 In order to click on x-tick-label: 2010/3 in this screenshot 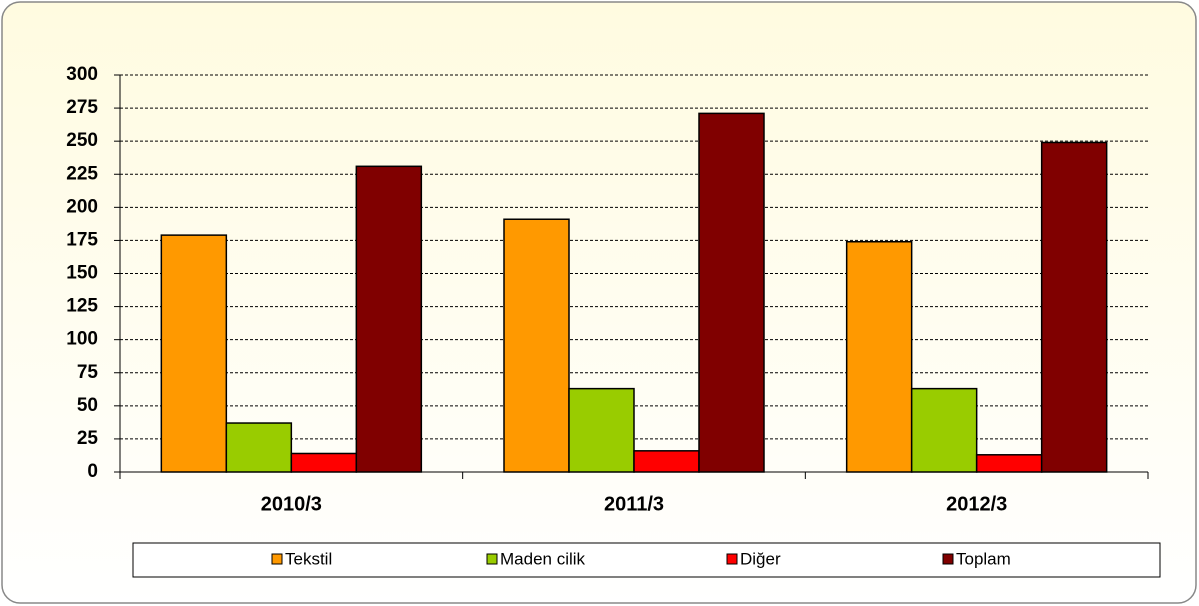, I will do `click(291, 504)`.